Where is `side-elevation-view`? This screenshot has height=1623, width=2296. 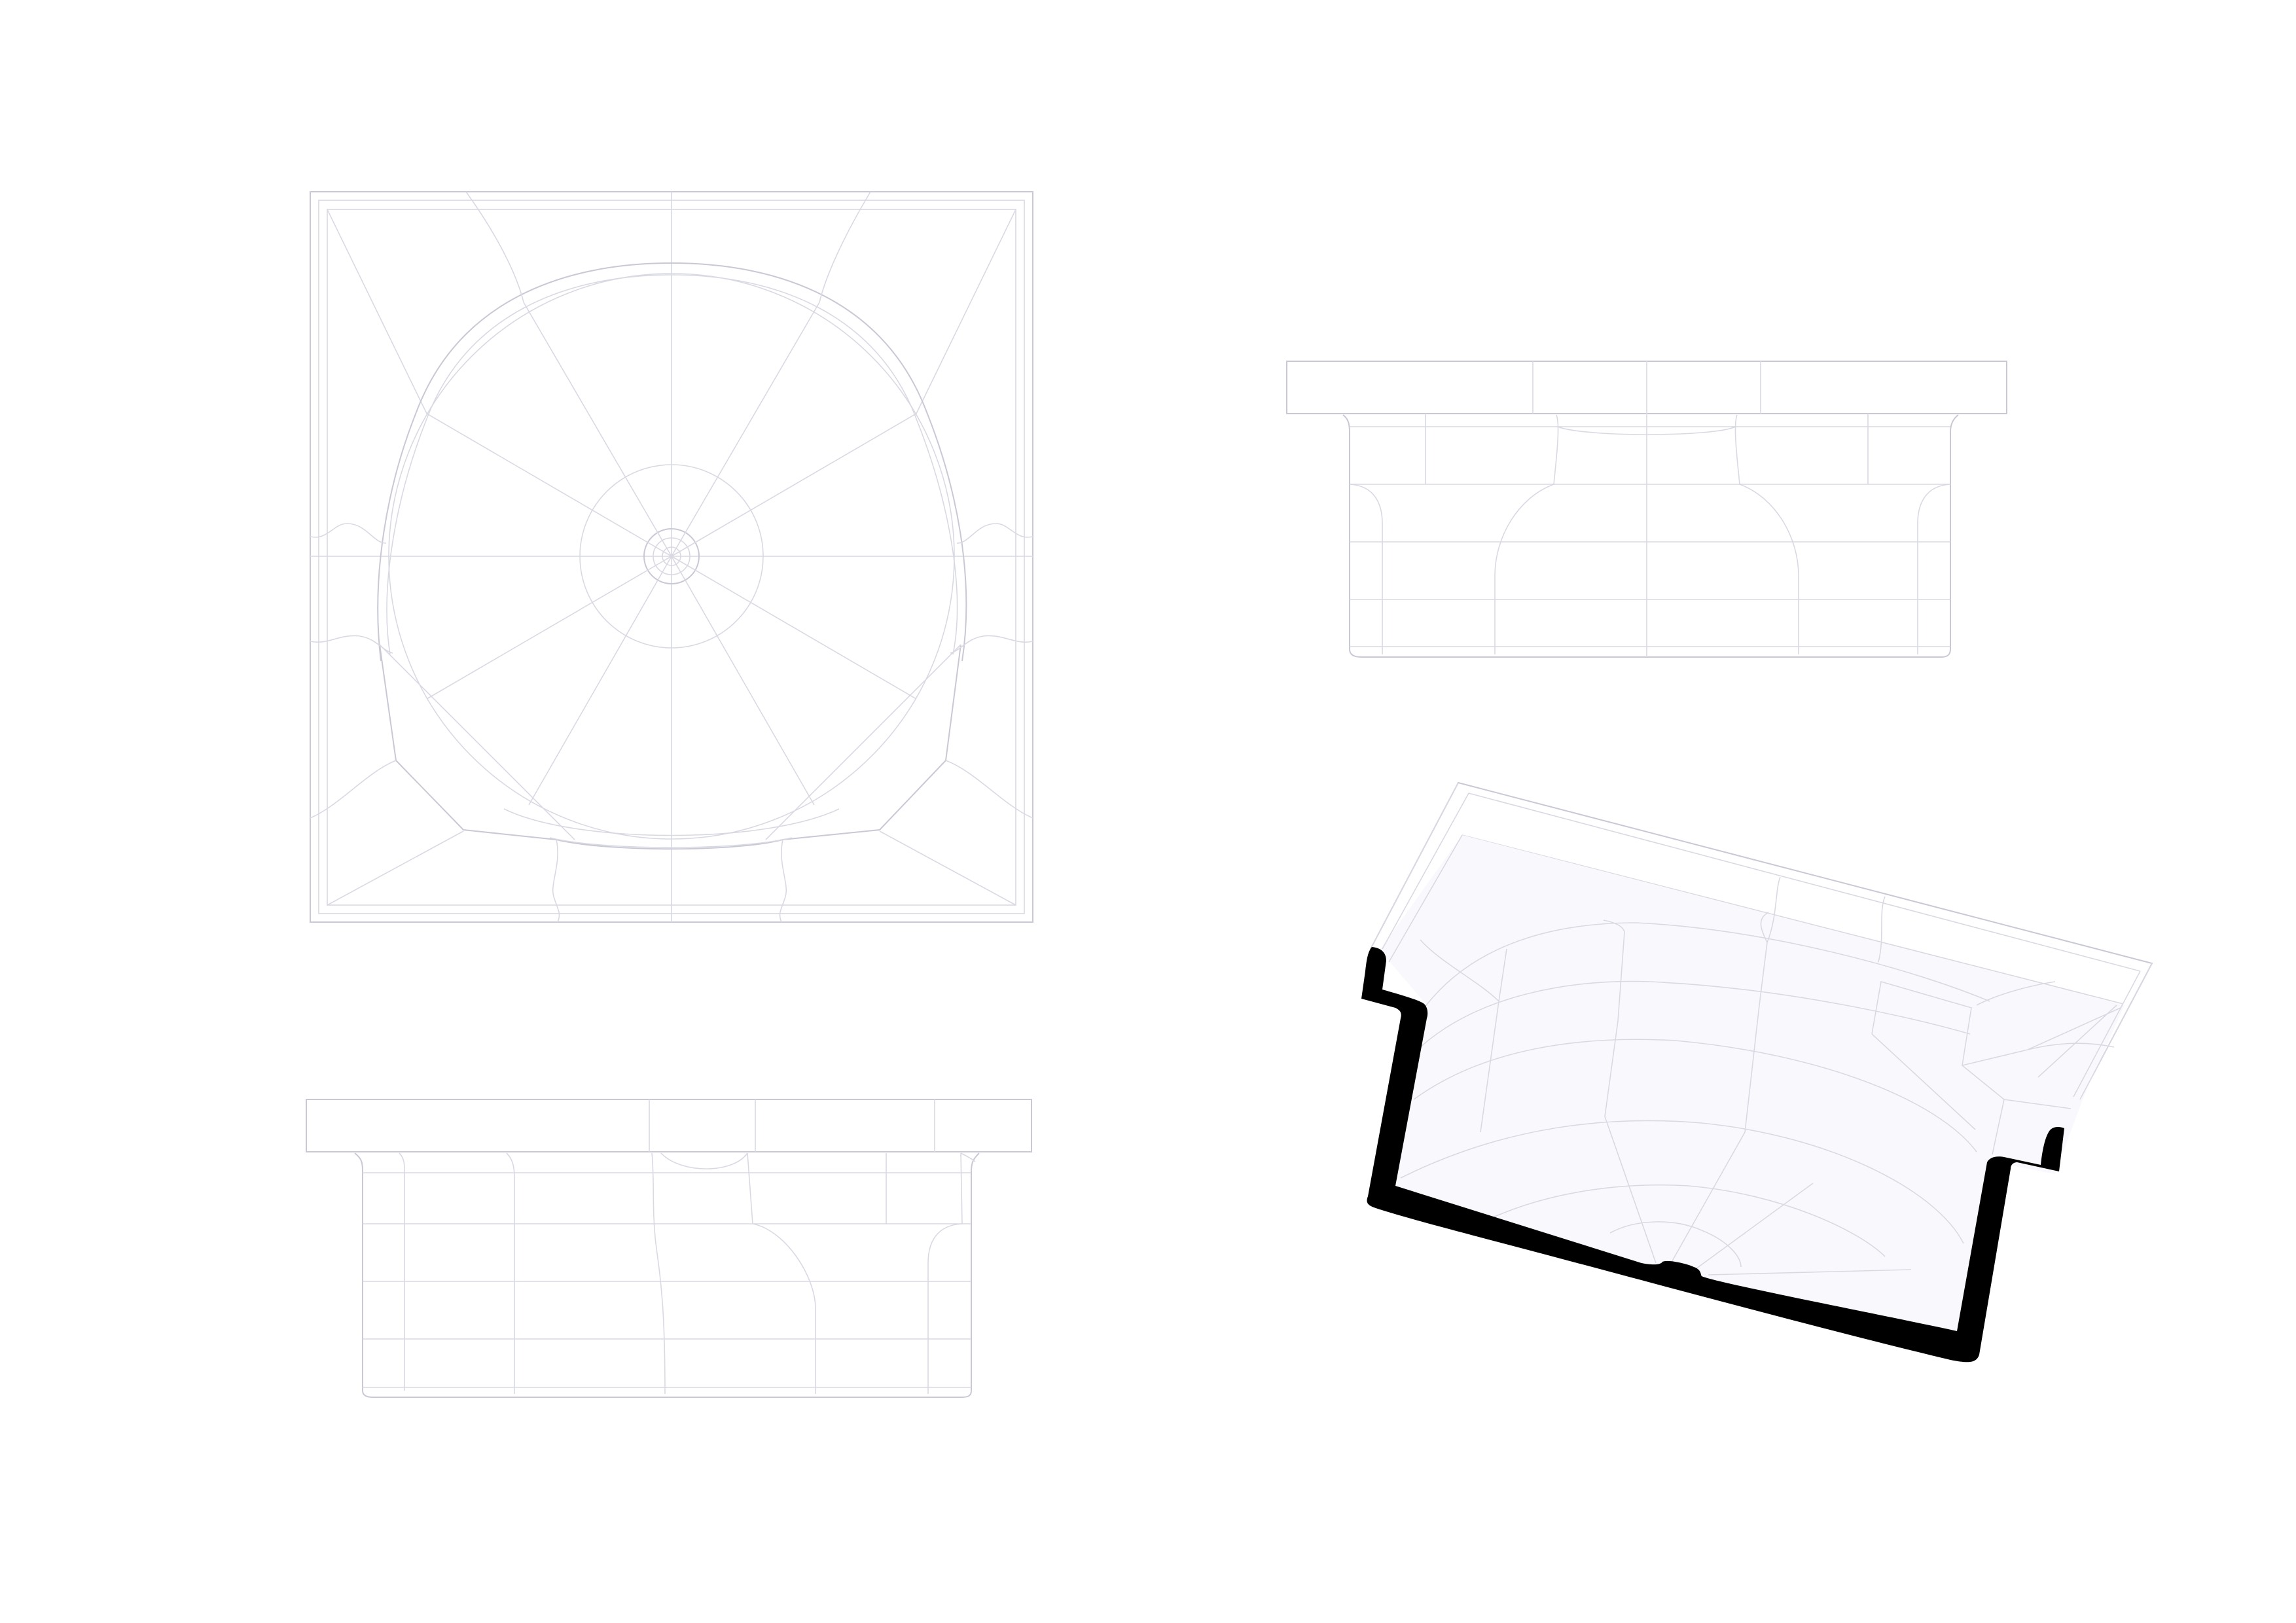
side-elevation-view is located at coordinates (1646, 509).